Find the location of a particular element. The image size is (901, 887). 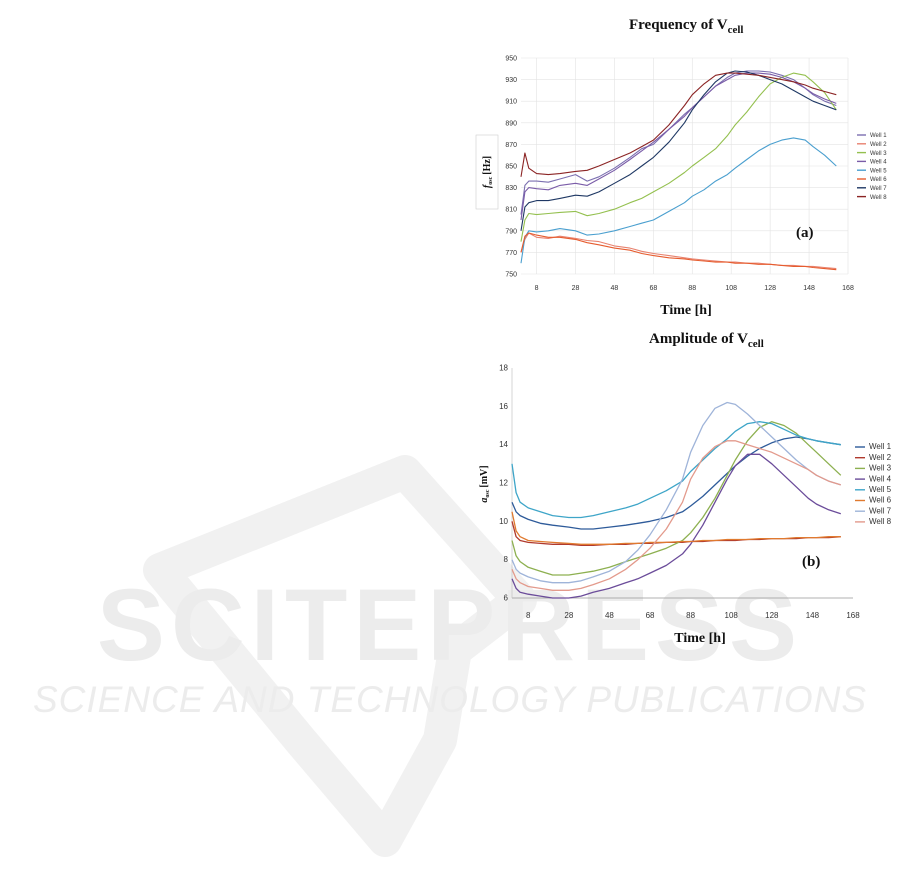

chart-b-panel-tag: (b) is located at coordinates (811, 562).